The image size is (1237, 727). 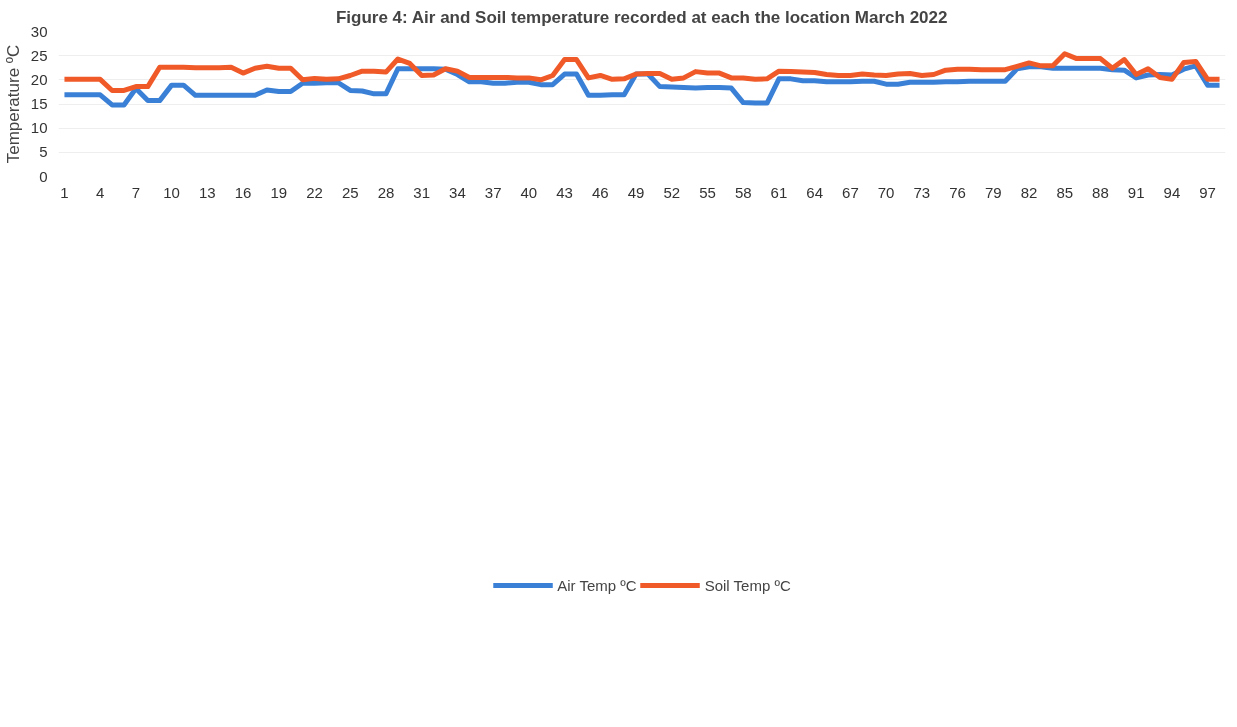 I want to click on x-tick-label: 88, so click(x=1100, y=192).